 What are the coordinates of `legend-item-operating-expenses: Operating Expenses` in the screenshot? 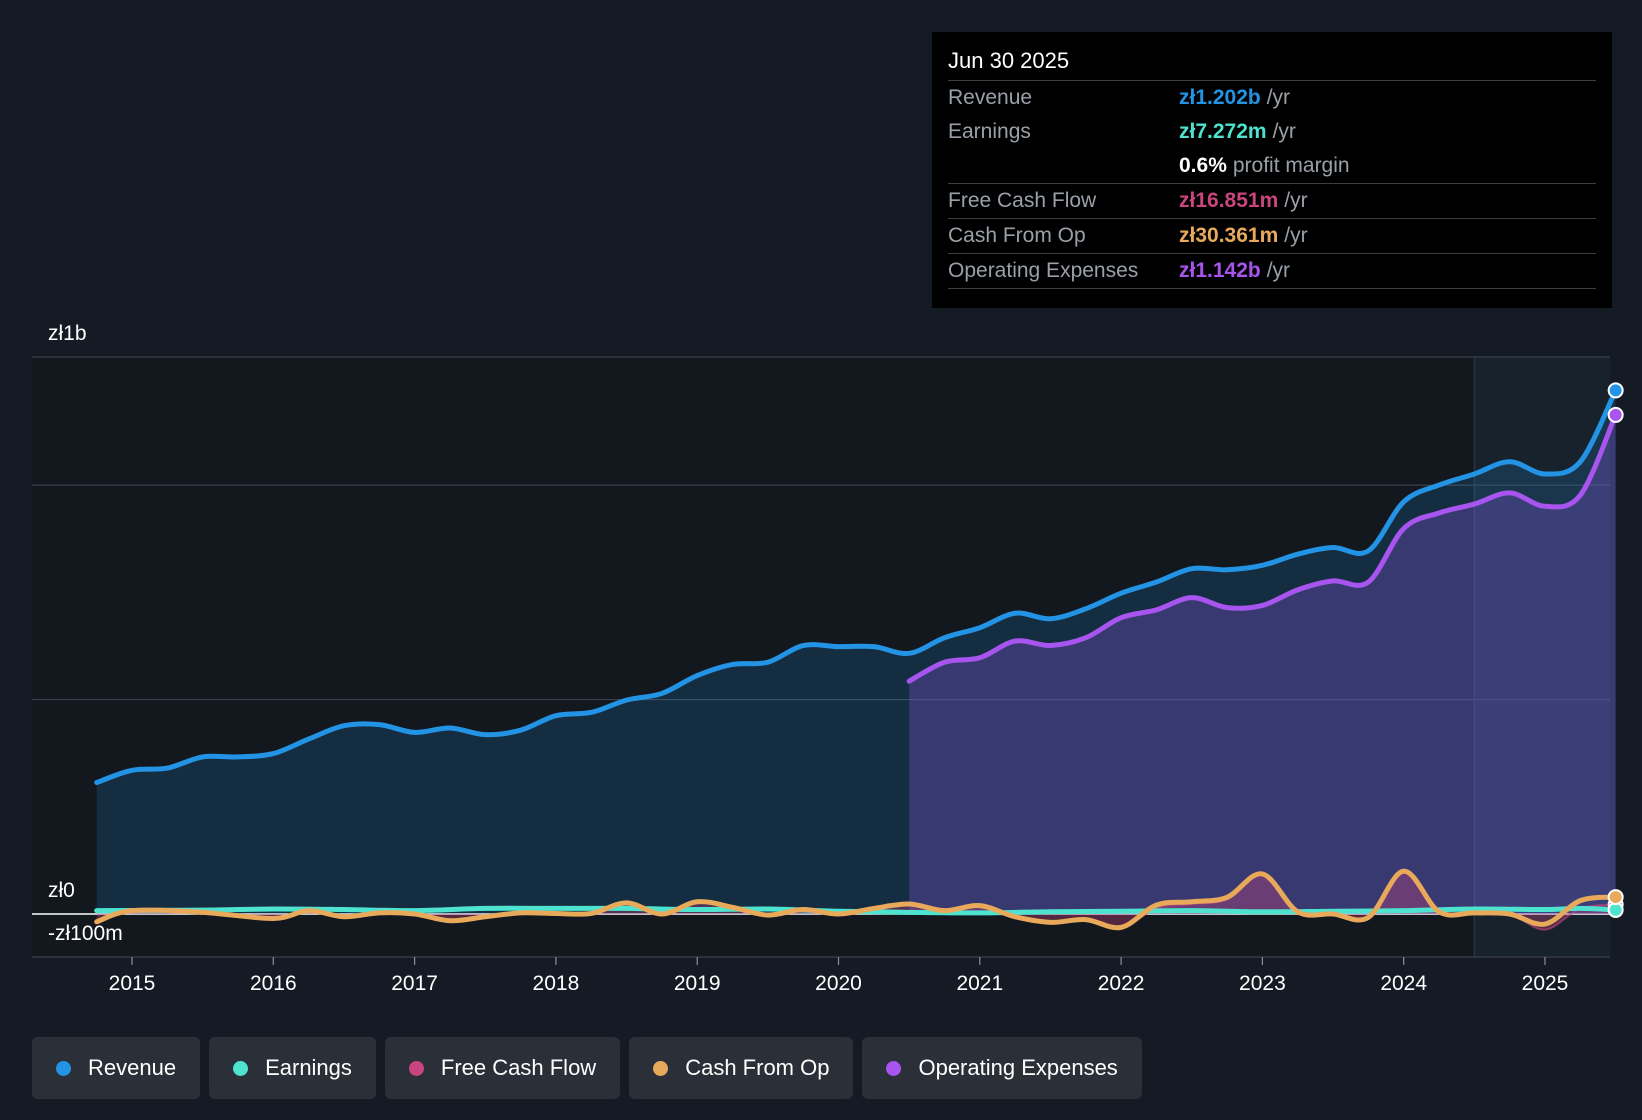 It's located at (1002, 1068).